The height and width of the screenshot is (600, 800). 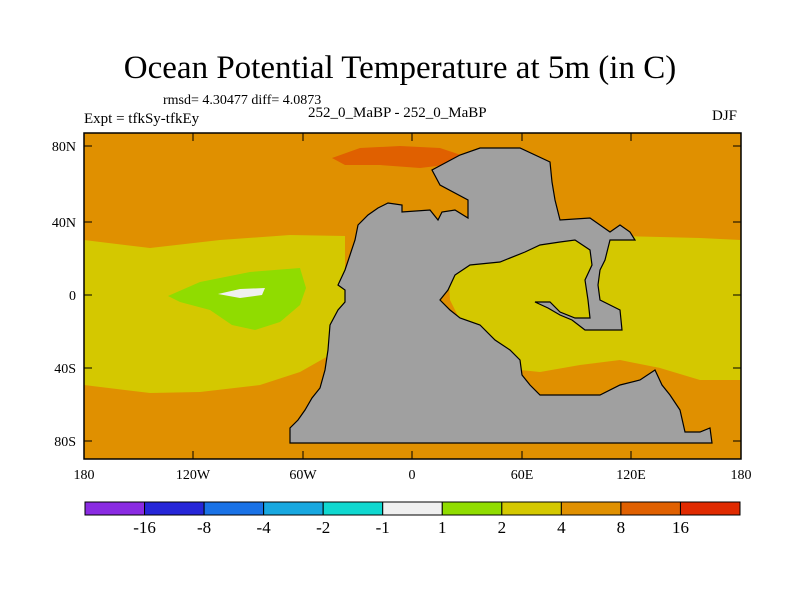 I want to click on colorbar-label: 4, so click(x=561, y=527).